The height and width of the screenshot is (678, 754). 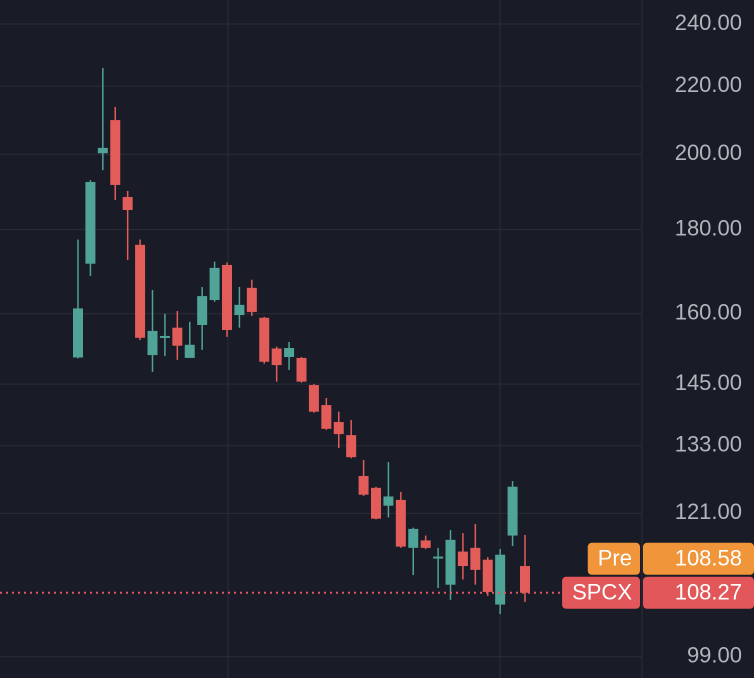 I want to click on y-tick-label: 133.00, so click(x=708, y=444).